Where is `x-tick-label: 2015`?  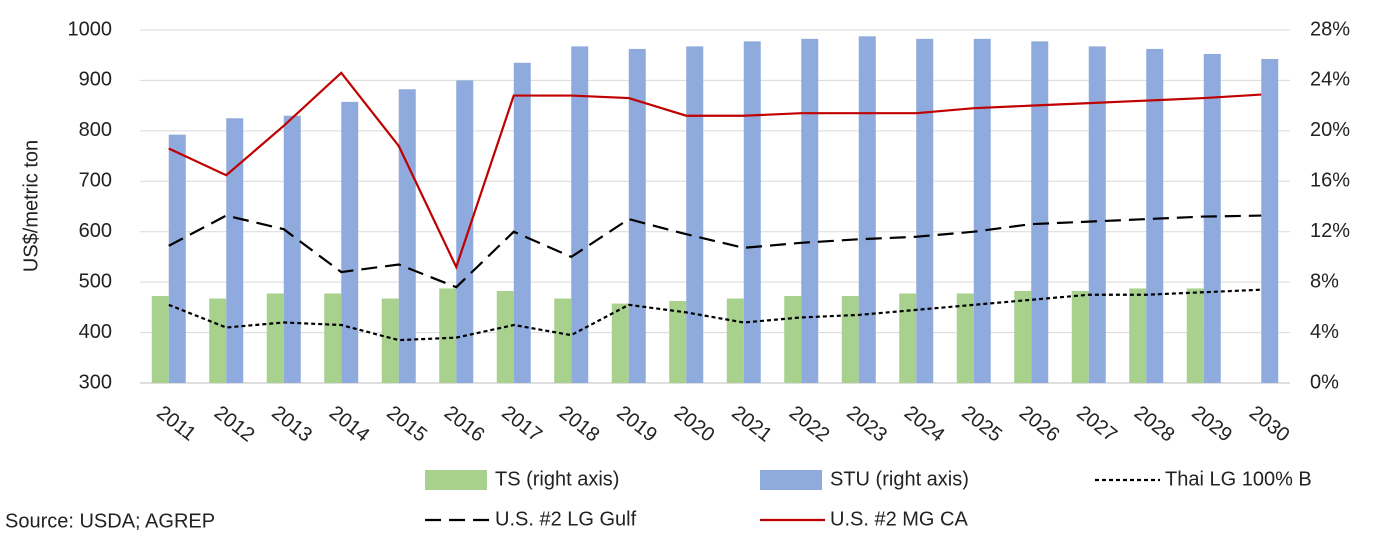
x-tick-label: 2015 is located at coordinates (406, 424).